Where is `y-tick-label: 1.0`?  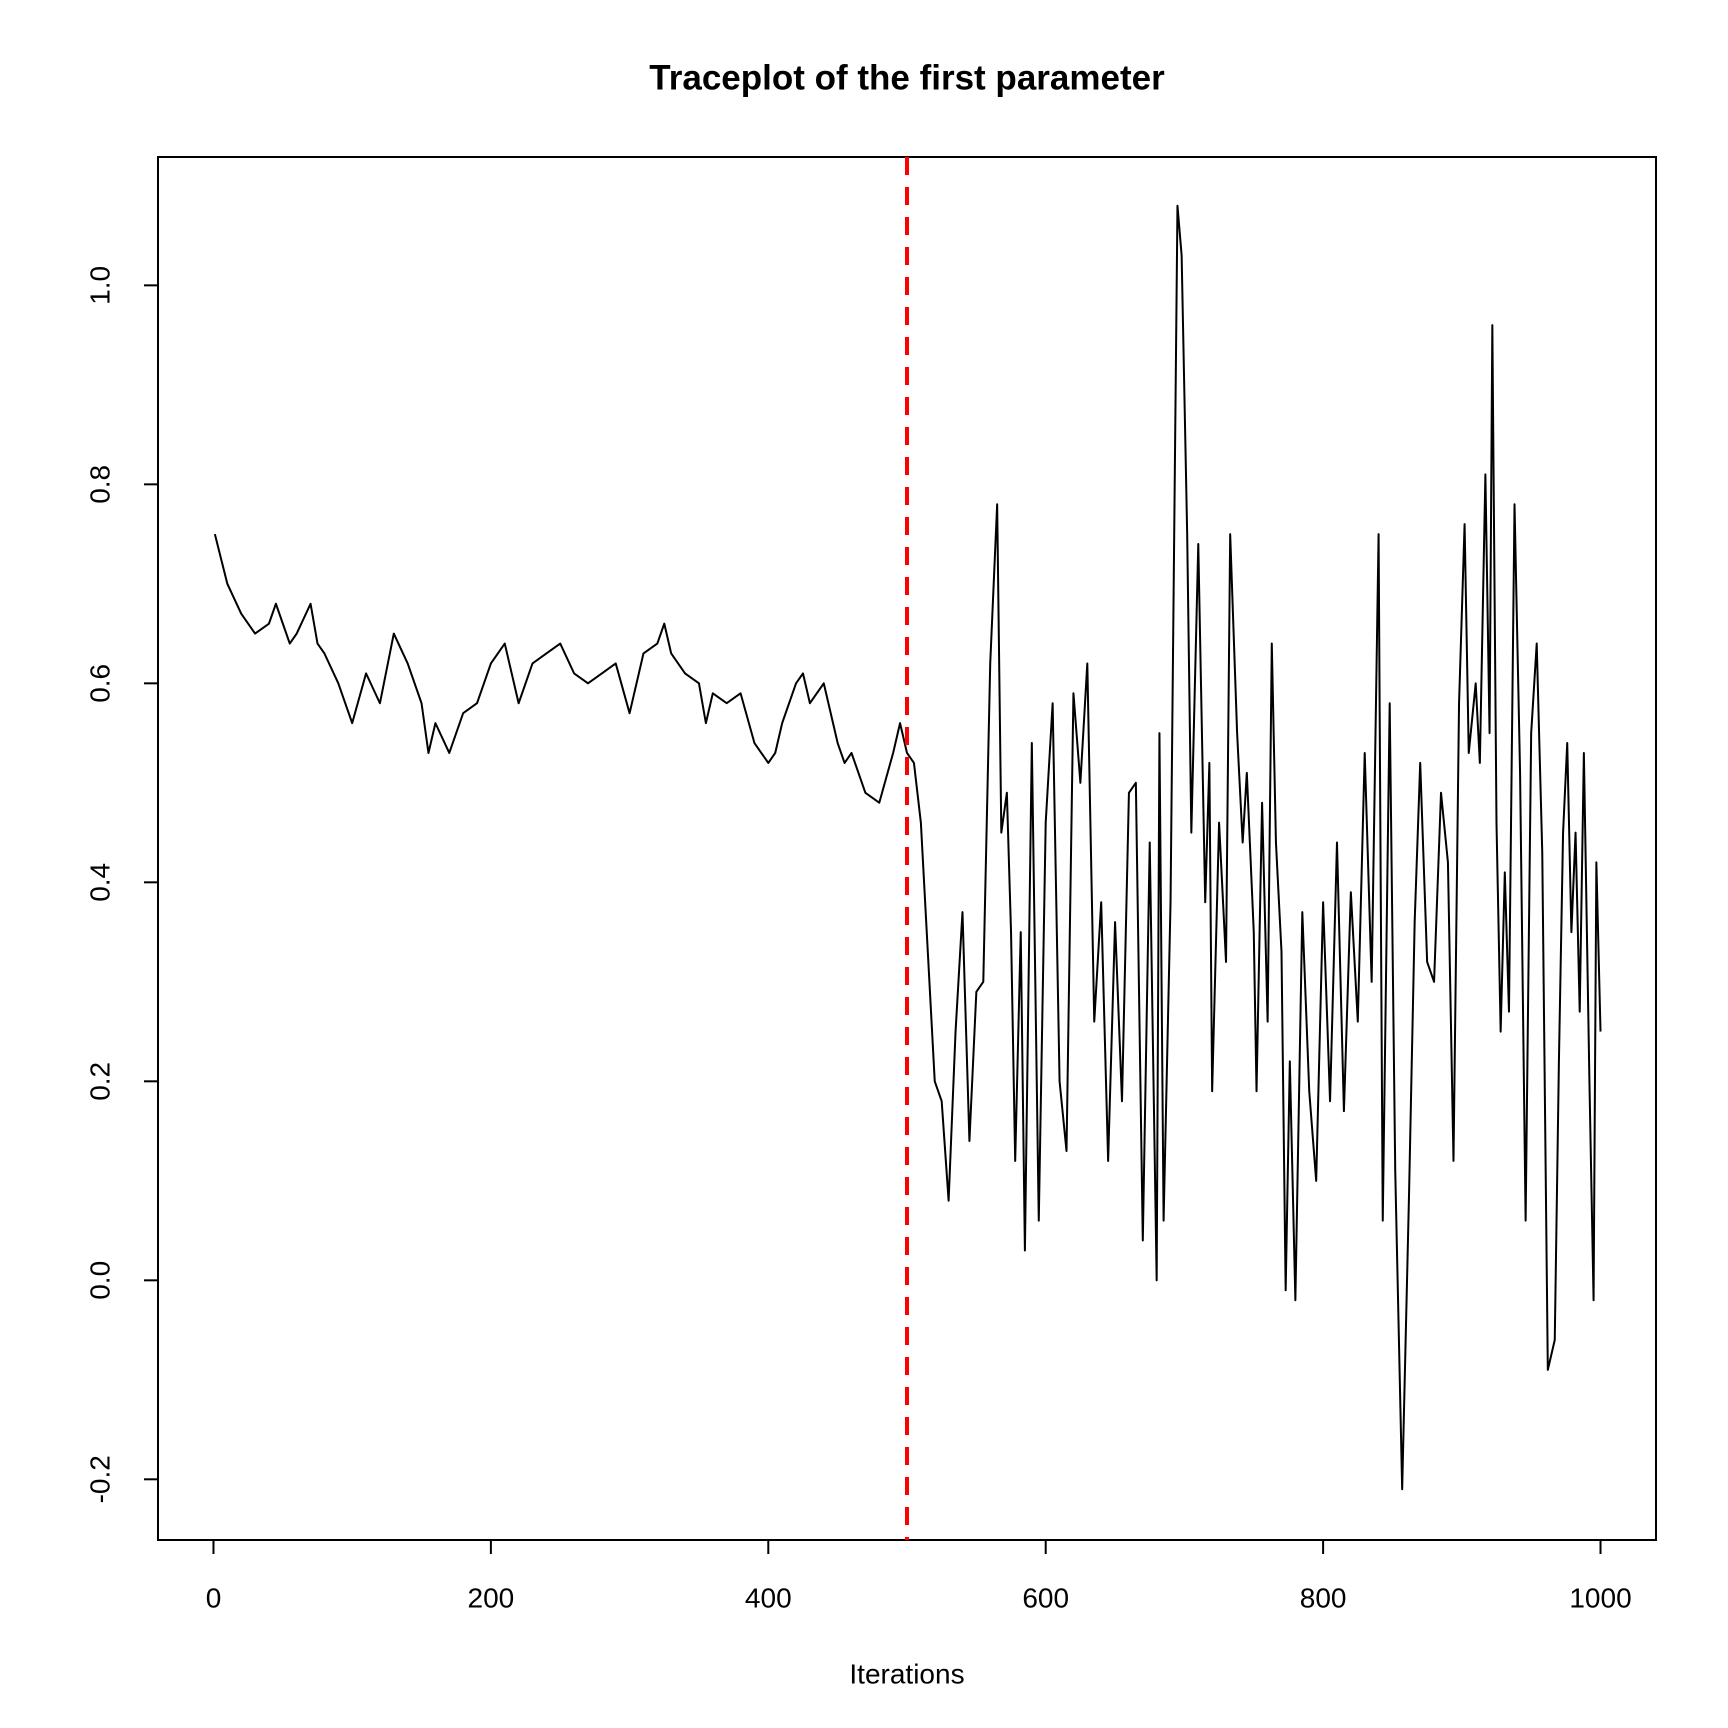 y-tick-label: 1.0 is located at coordinates (99, 285).